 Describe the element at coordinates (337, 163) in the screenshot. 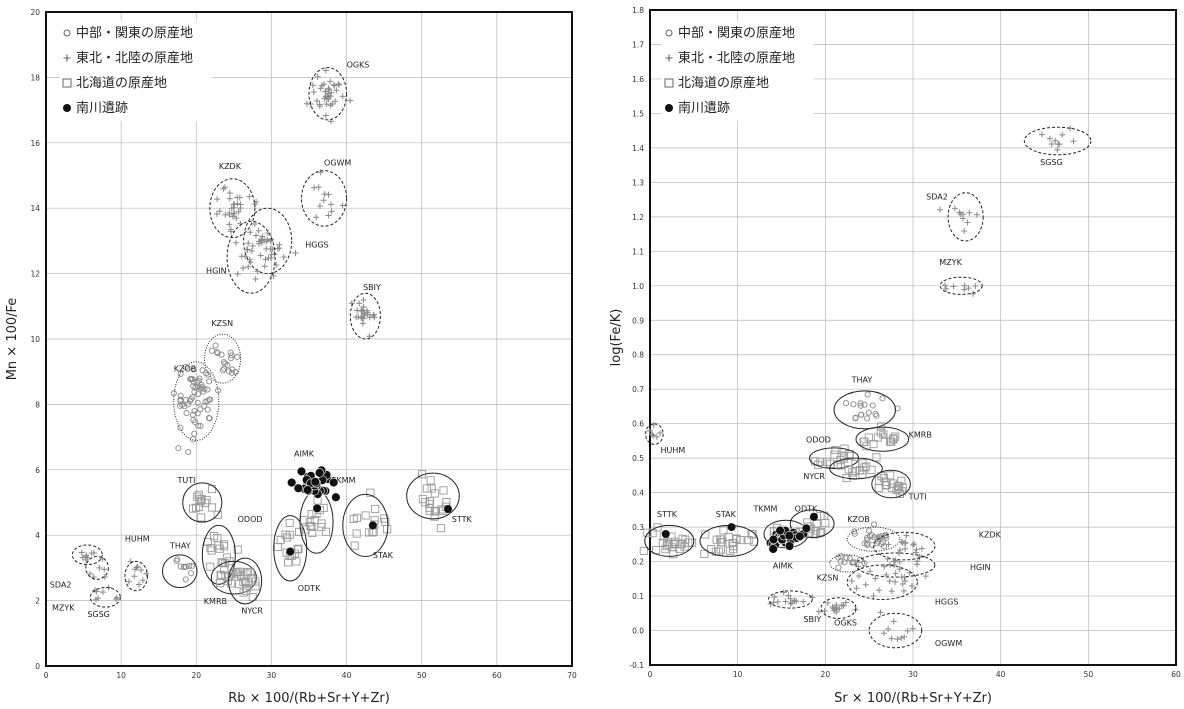

I see `group-label-ogwm: OGWM` at that location.